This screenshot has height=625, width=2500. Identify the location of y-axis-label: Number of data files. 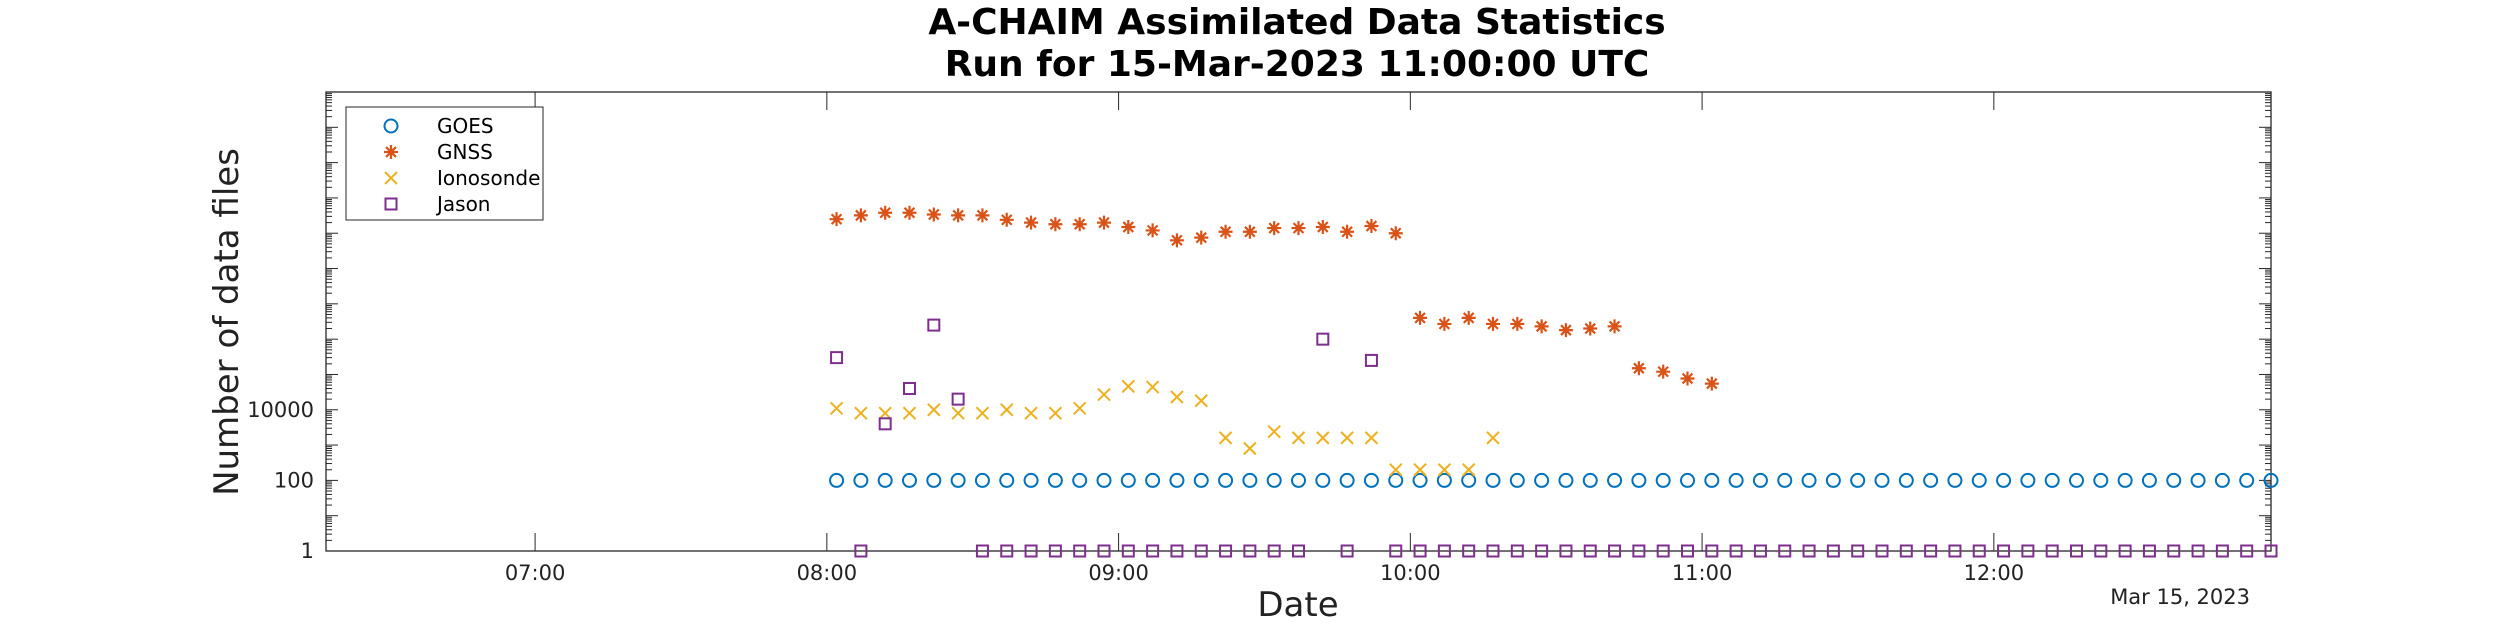
(227, 322).